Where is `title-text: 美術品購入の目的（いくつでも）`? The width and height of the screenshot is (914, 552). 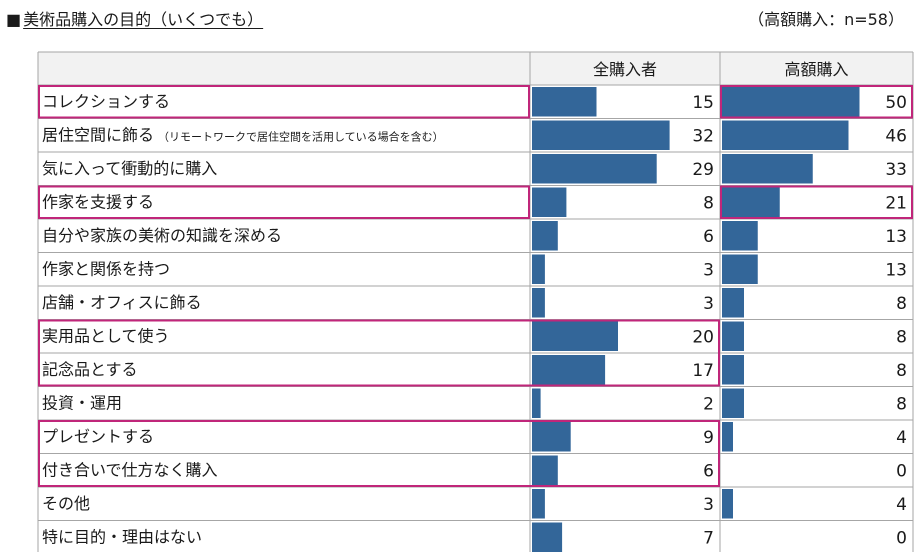 title-text: 美術品購入の目的（いくつでも） is located at coordinates (143, 19).